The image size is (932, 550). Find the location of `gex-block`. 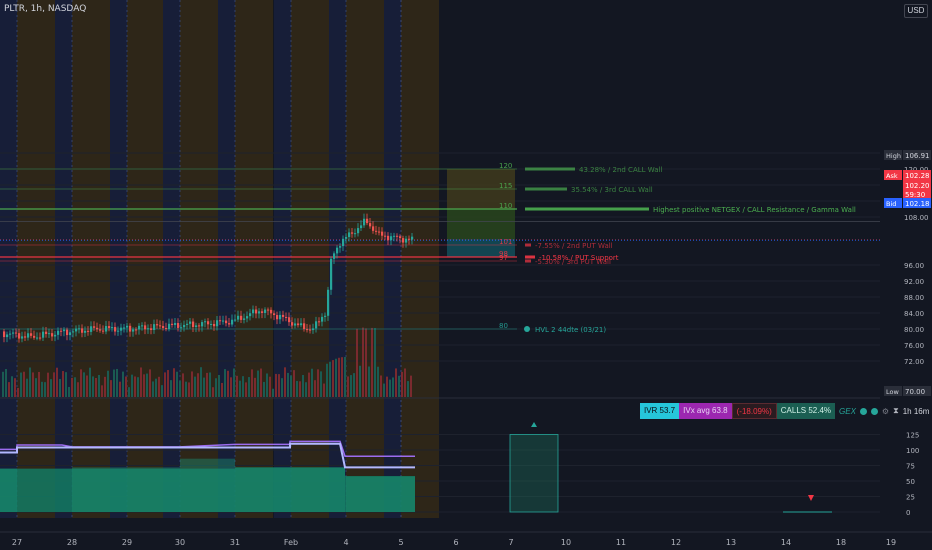

gex-block is located at coordinates (380, 494).